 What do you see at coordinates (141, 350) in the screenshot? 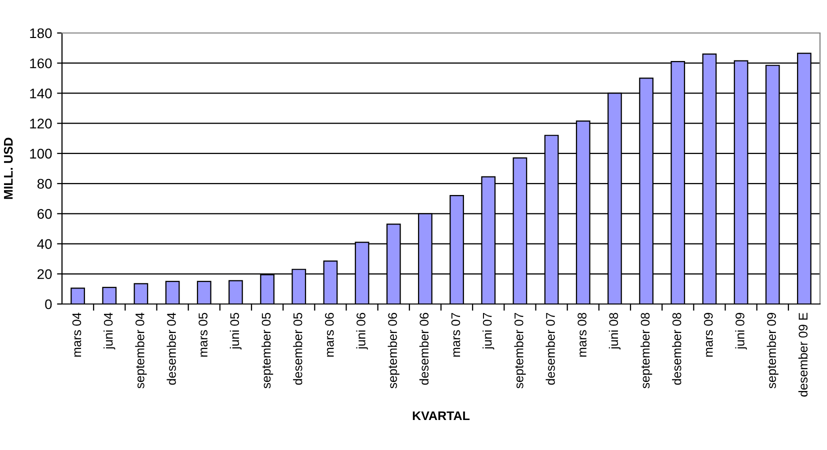
I see `x-tick-label: september 04` at bounding box center [141, 350].